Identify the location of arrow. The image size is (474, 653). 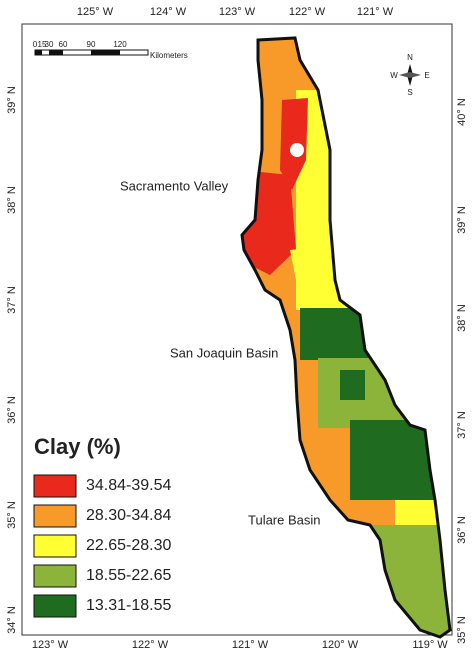
(410, 75).